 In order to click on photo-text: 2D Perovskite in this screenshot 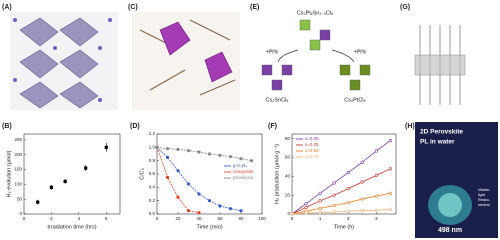, I will do `click(441, 132)`.